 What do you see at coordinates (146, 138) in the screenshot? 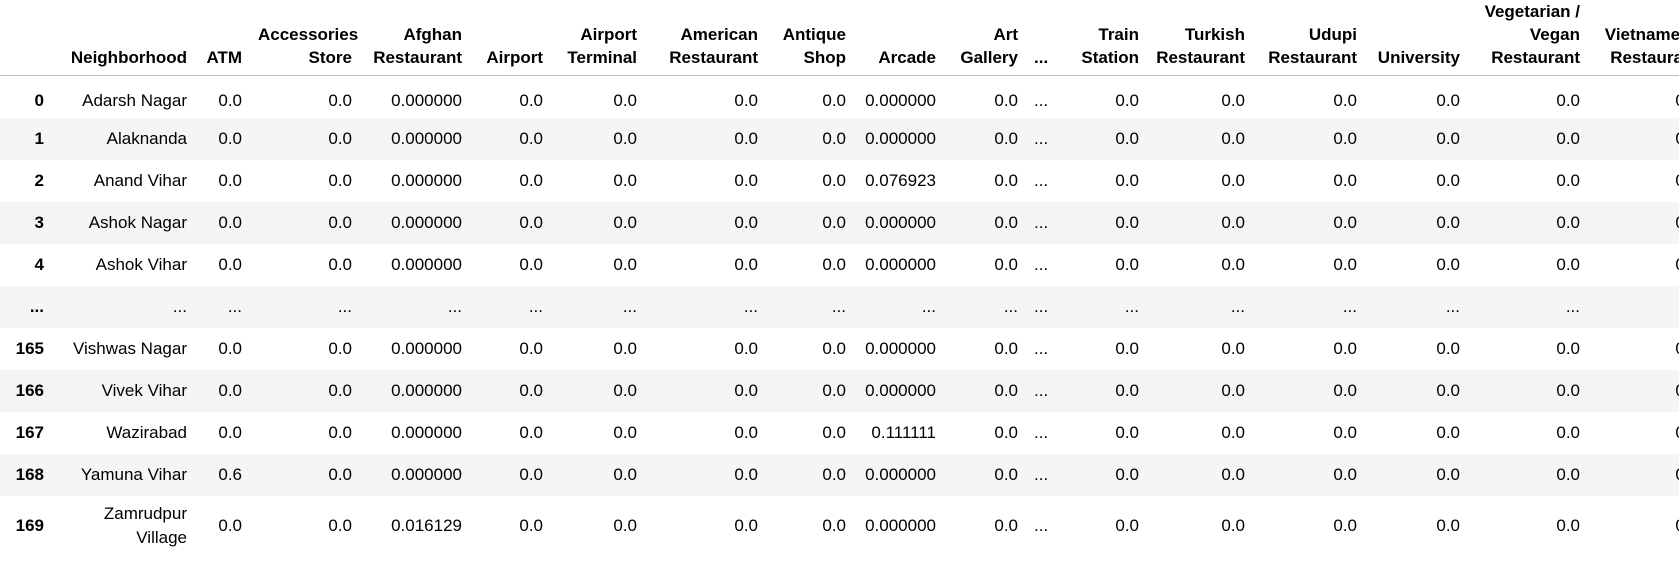
I see `neighborhood-cell: Alaknanda` at bounding box center [146, 138].